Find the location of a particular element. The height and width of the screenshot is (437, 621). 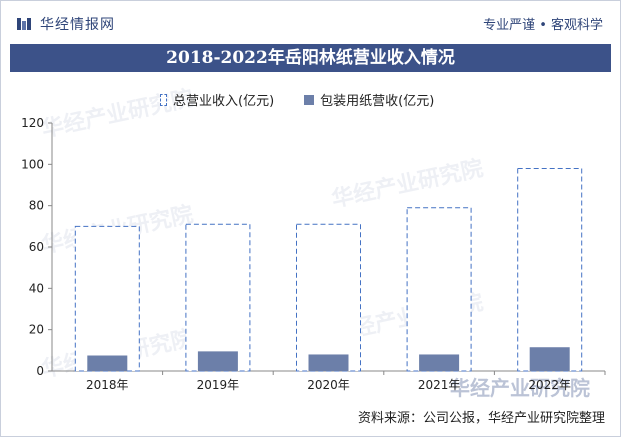

legend-label-paper: 包装用纸营收(亿元) is located at coordinates (377, 101).